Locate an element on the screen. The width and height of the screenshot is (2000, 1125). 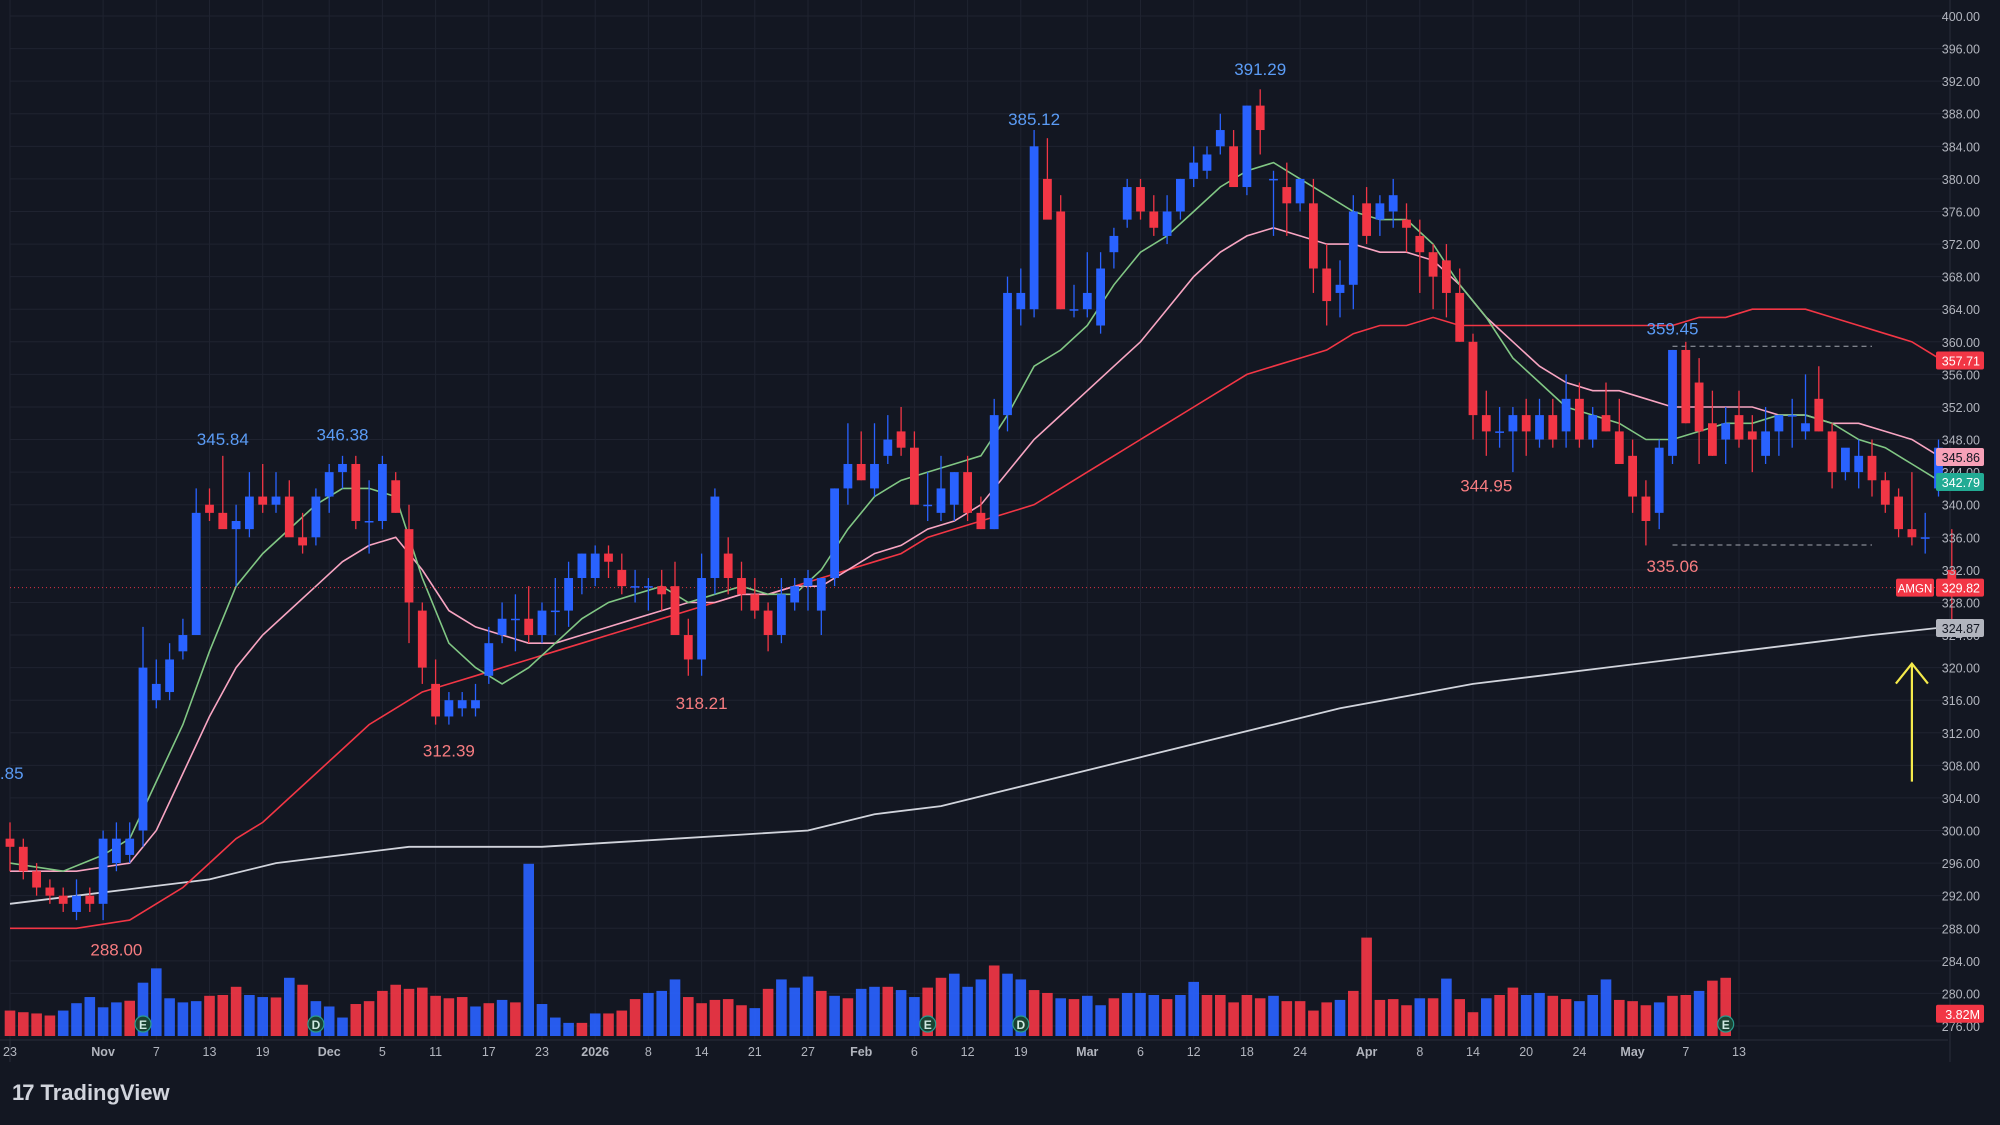
price-tick-label: 296.00 is located at coordinates (1961, 864).